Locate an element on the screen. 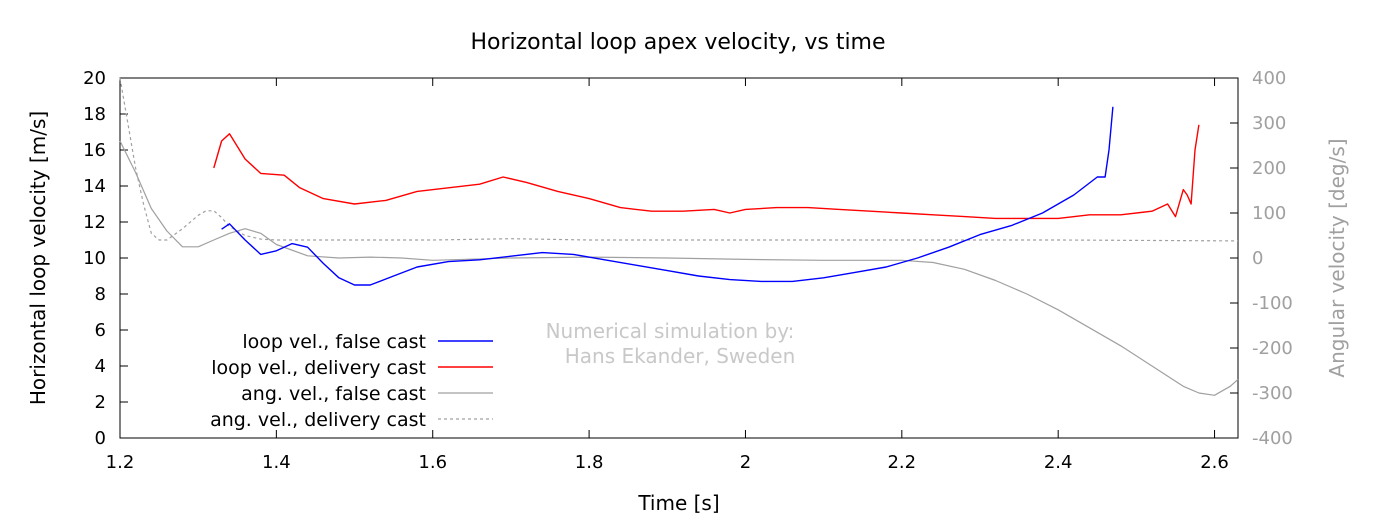  y-tick-label: 20 is located at coordinates (94, 78).